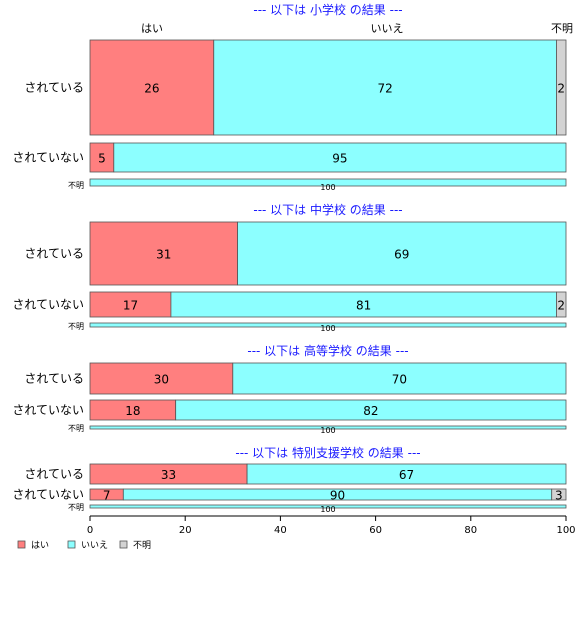  Describe the element at coordinates (21, 544) in the screenshot. I see `legend-swatch-hai` at that location.